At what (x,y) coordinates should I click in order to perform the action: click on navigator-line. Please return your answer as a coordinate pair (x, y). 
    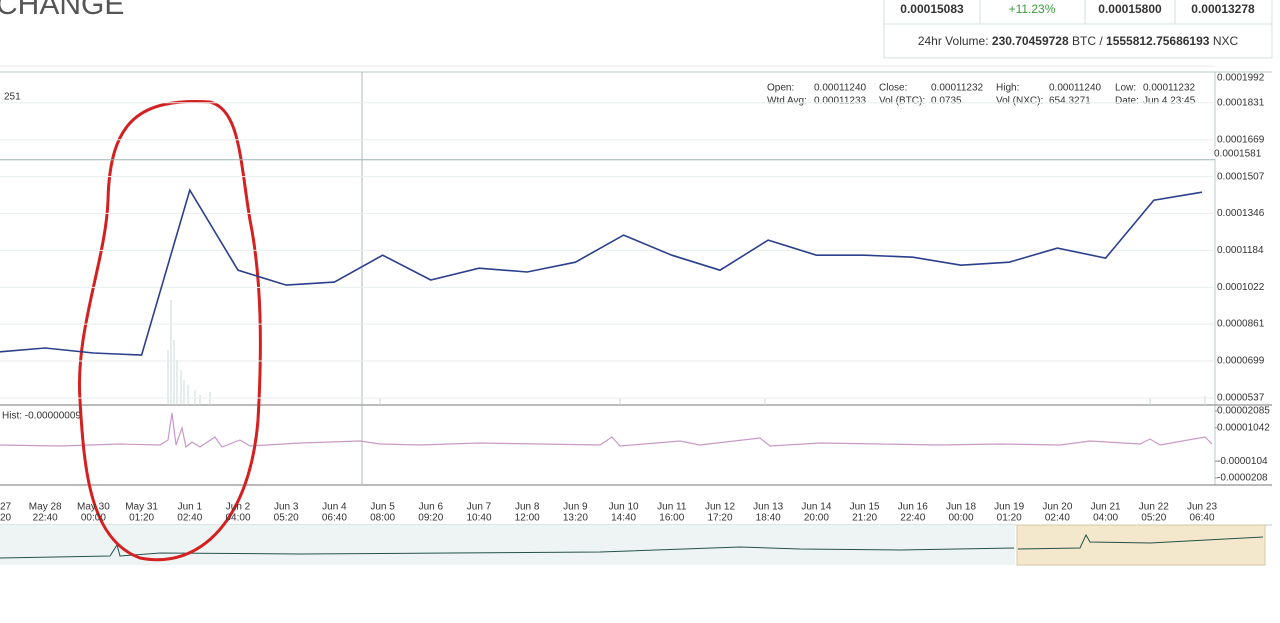
    Looking at the image, I should click on (632, 546).